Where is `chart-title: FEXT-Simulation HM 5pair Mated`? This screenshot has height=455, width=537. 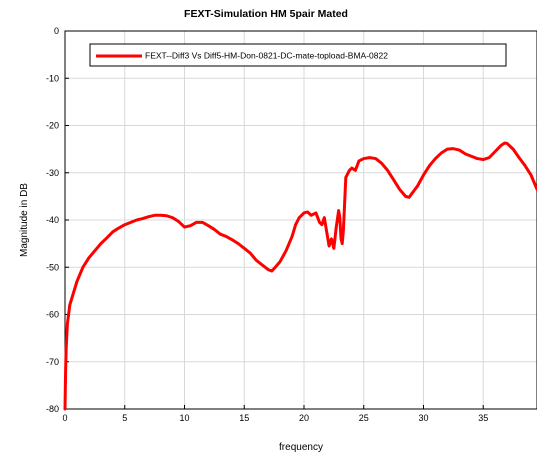 chart-title: FEXT-Simulation HM 5pair Mated is located at coordinates (266, 14).